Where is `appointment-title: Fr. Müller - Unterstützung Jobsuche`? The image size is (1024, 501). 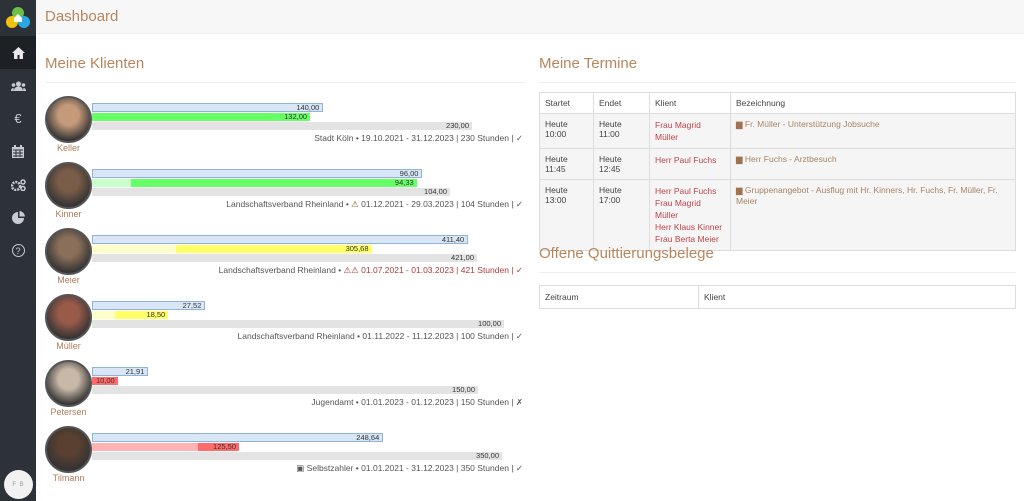
appointment-title: Fr. Müller - Unterstützung Jobsuche is located at coordinates (812, 124).